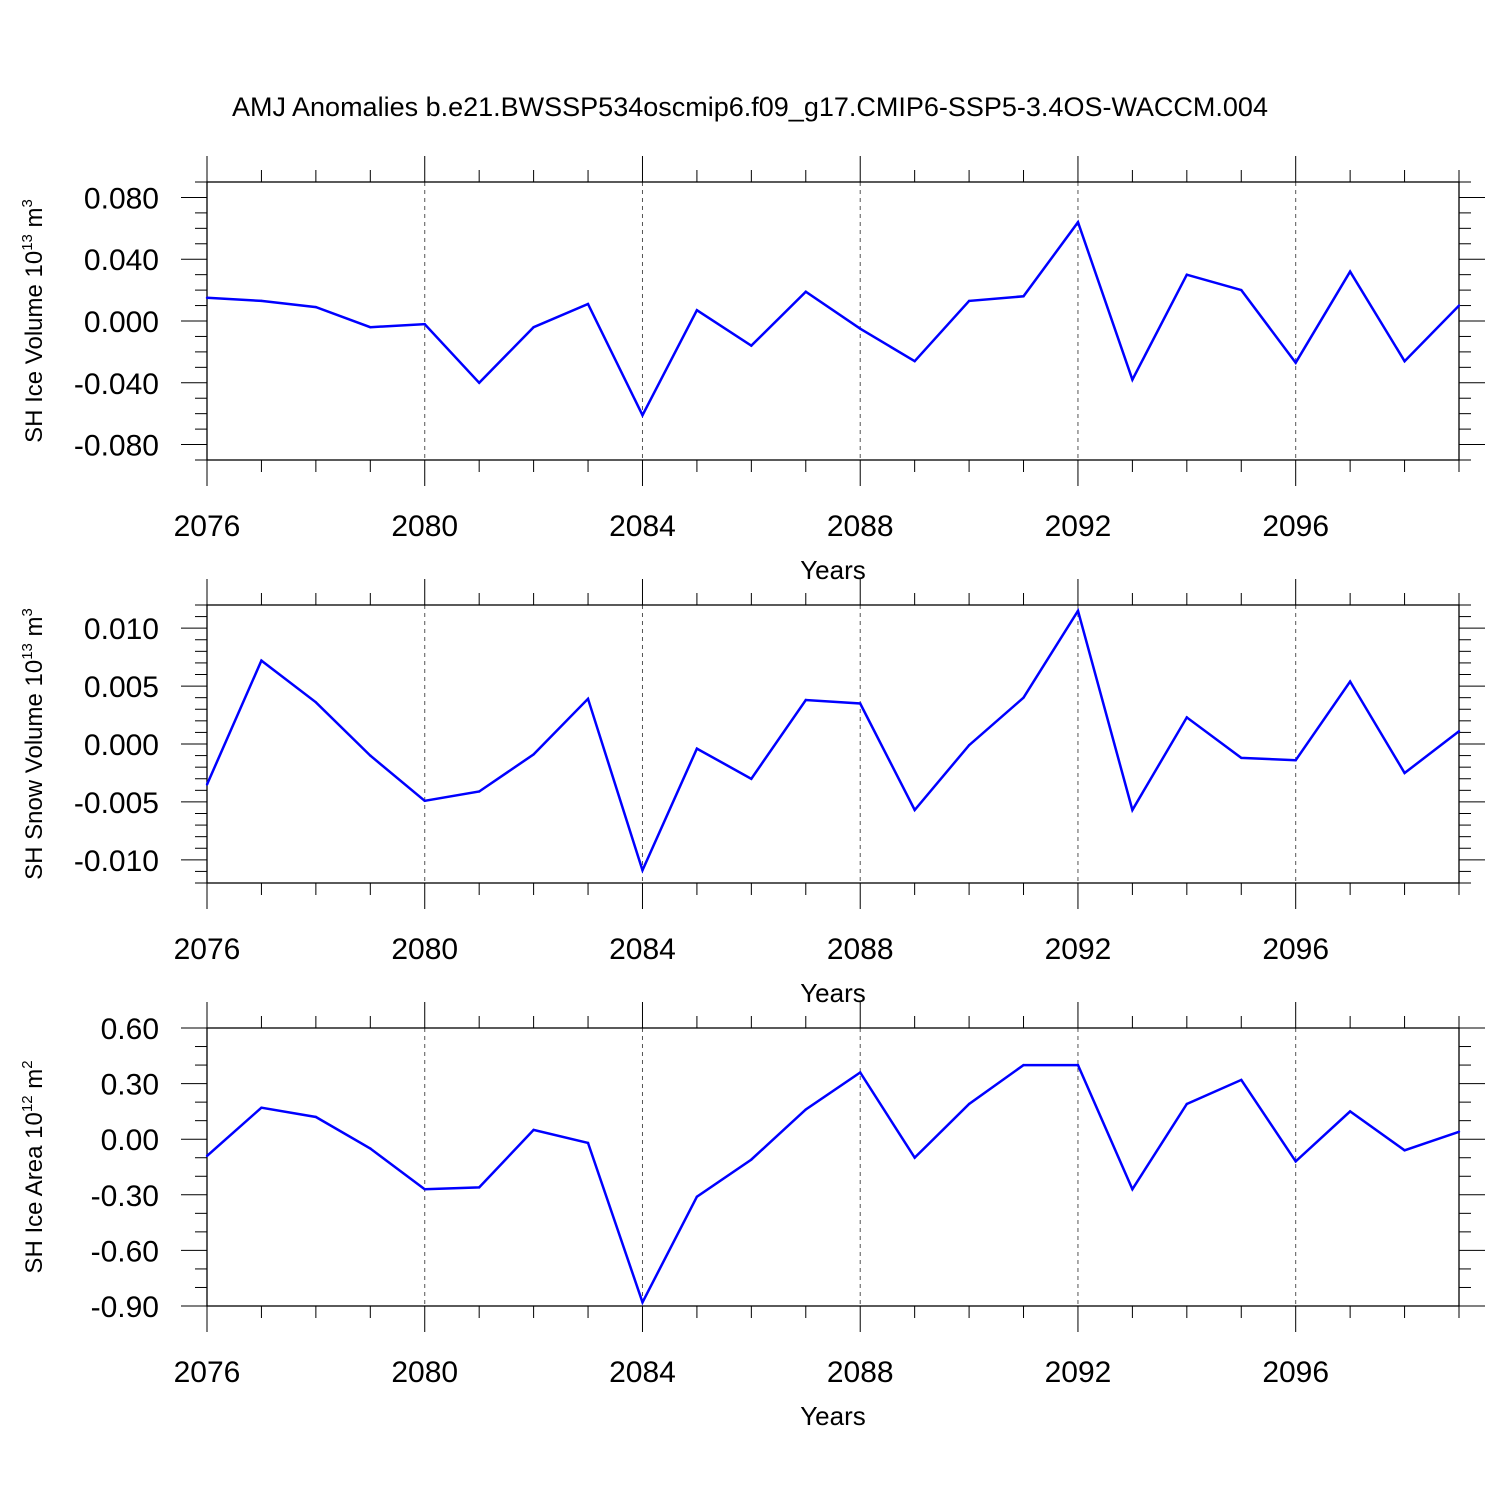  Describe the element at coordinates (121, 629) in the screenshot. I see `y-tick-label: 0.010` at that location.